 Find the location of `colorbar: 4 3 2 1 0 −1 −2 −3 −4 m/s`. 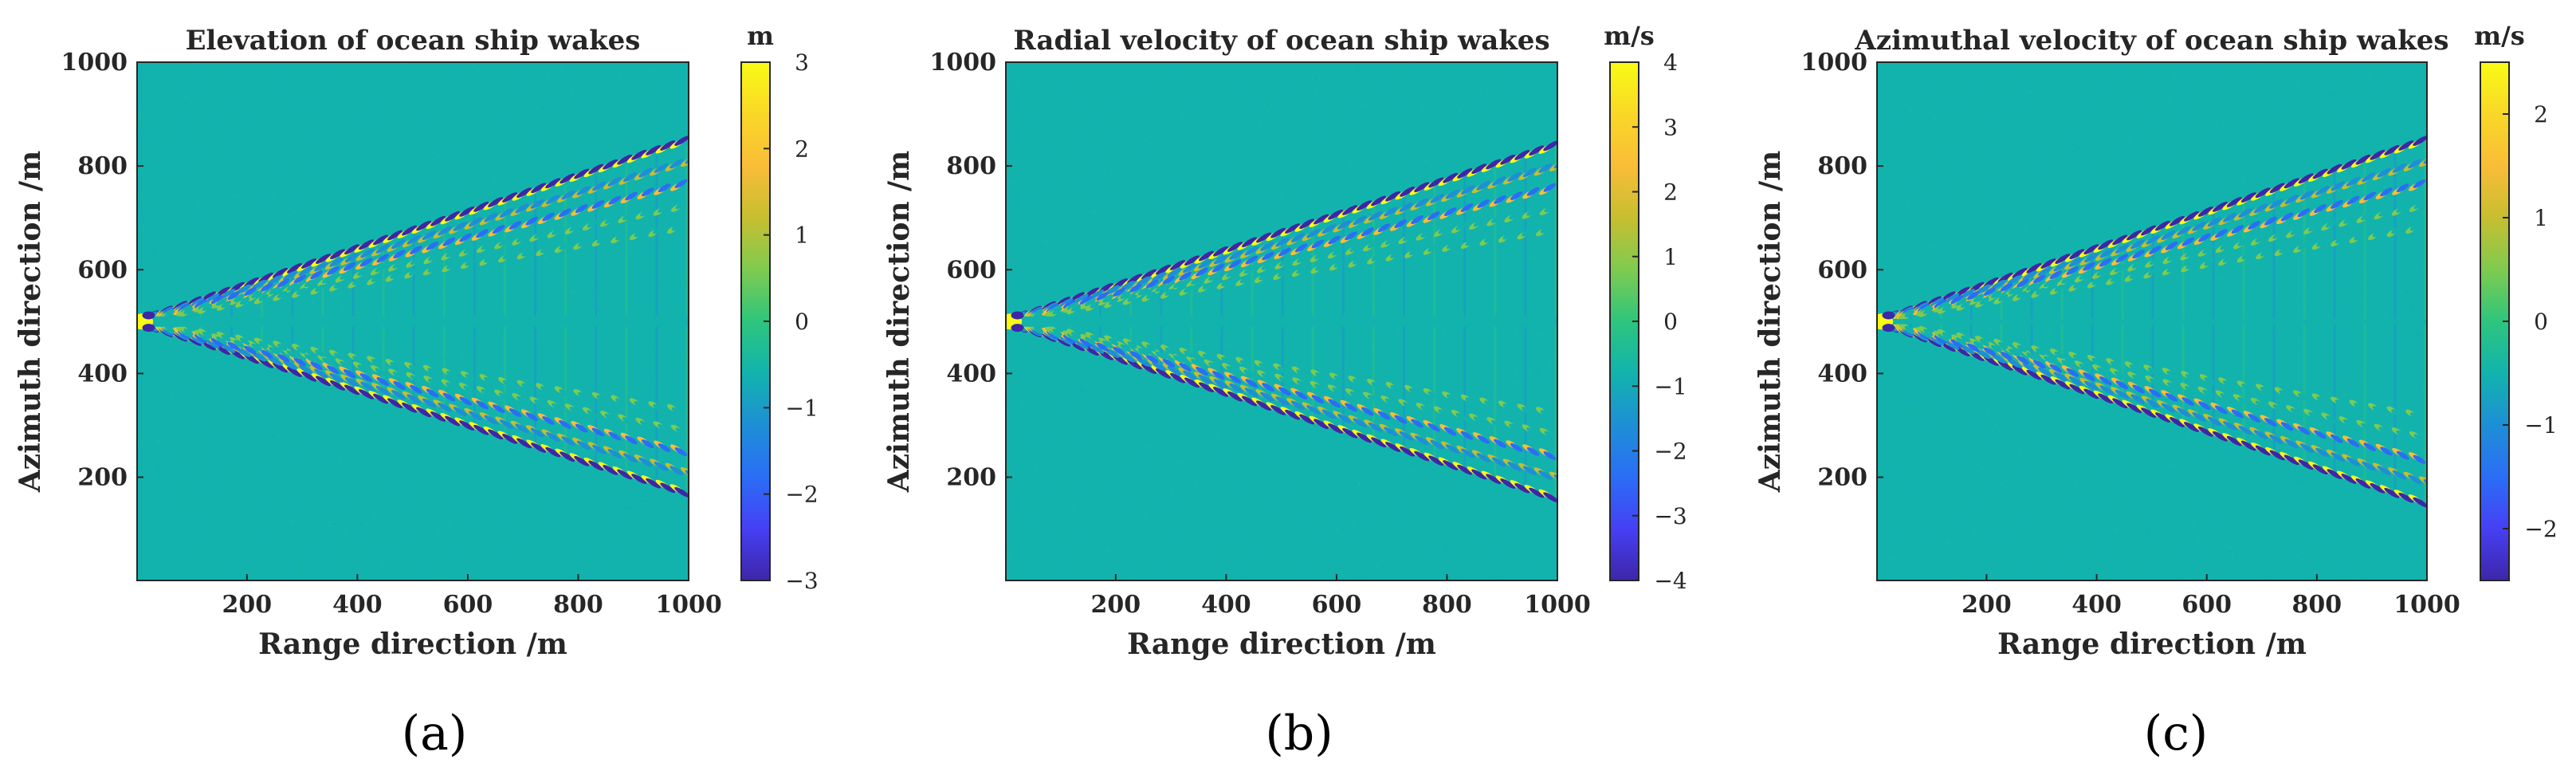

colorbar: 4 3 2 1 0 −1 −2 −3 −4 m/s is located at coordinates (1645, 307).